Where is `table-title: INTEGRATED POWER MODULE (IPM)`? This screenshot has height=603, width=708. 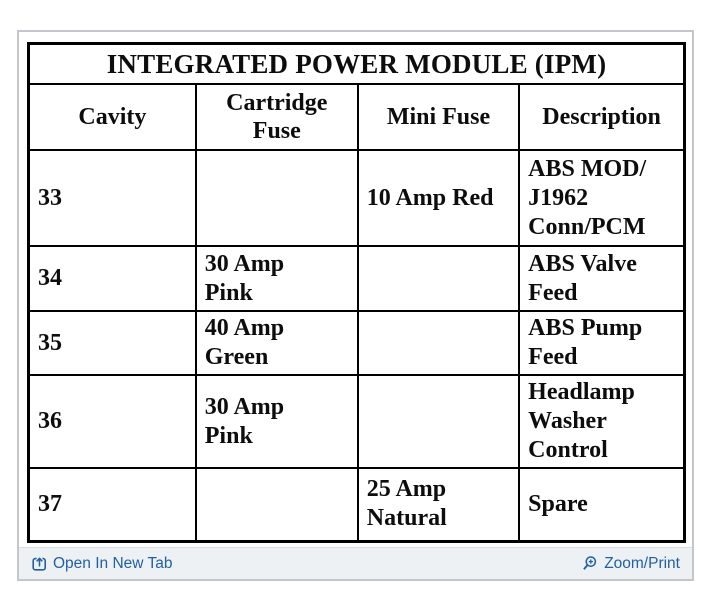 table-title: INTEGRATED POWER MODULE (IPM) is located at coordinates (356, 63).